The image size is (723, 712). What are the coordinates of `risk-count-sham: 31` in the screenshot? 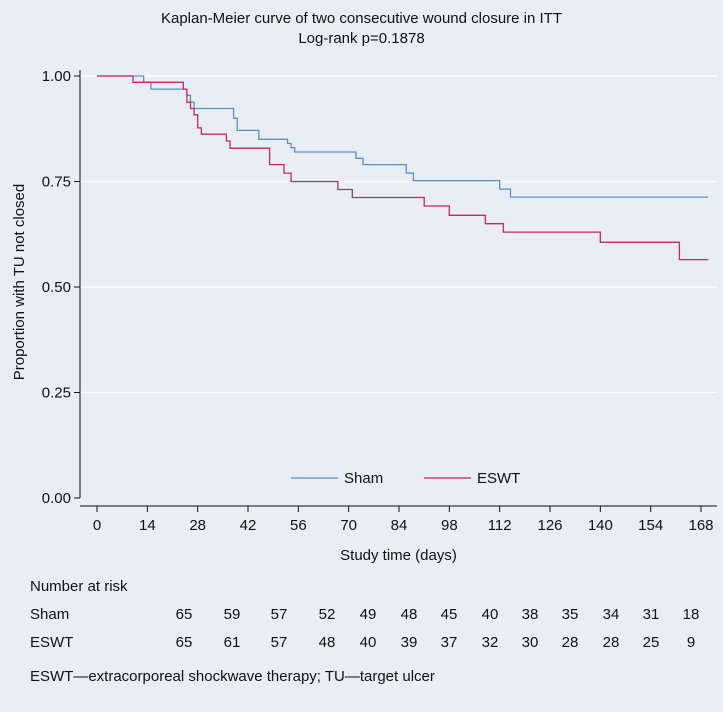 It's located at (651, 614).